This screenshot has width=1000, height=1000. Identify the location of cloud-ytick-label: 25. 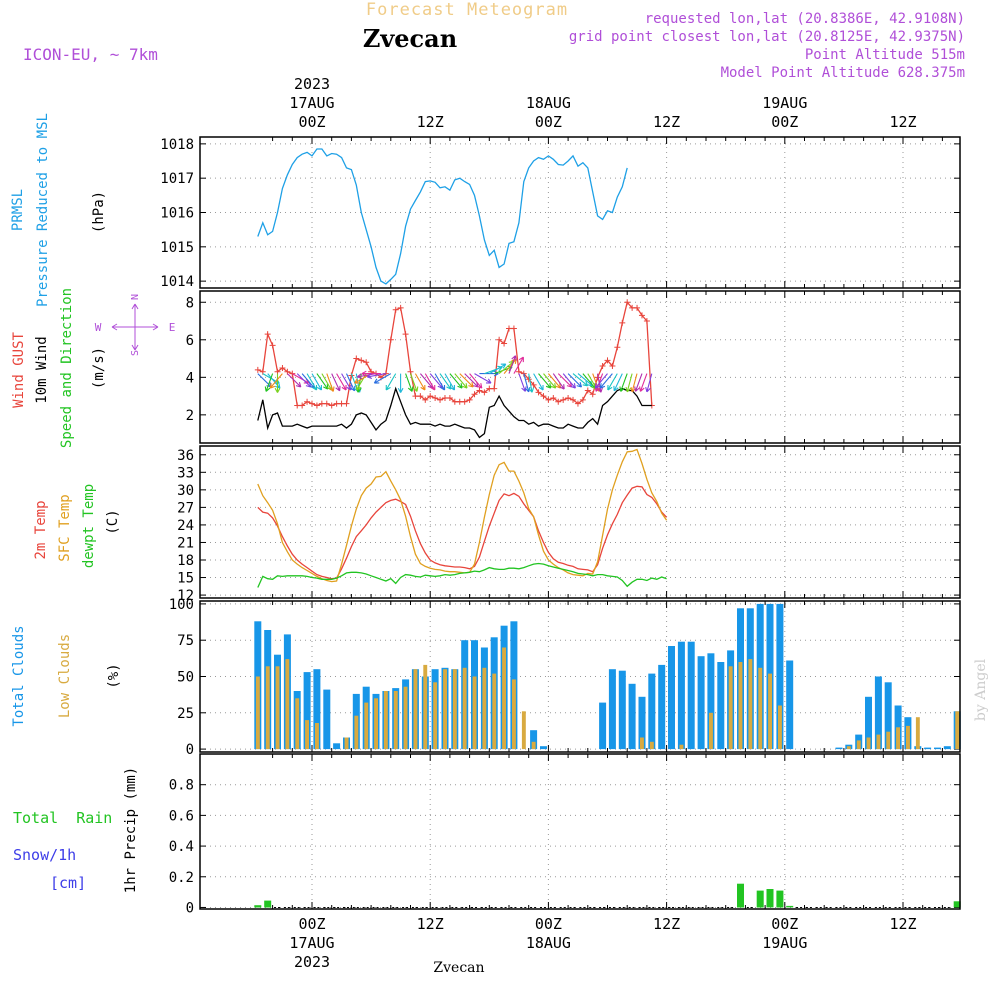
(185, 714).